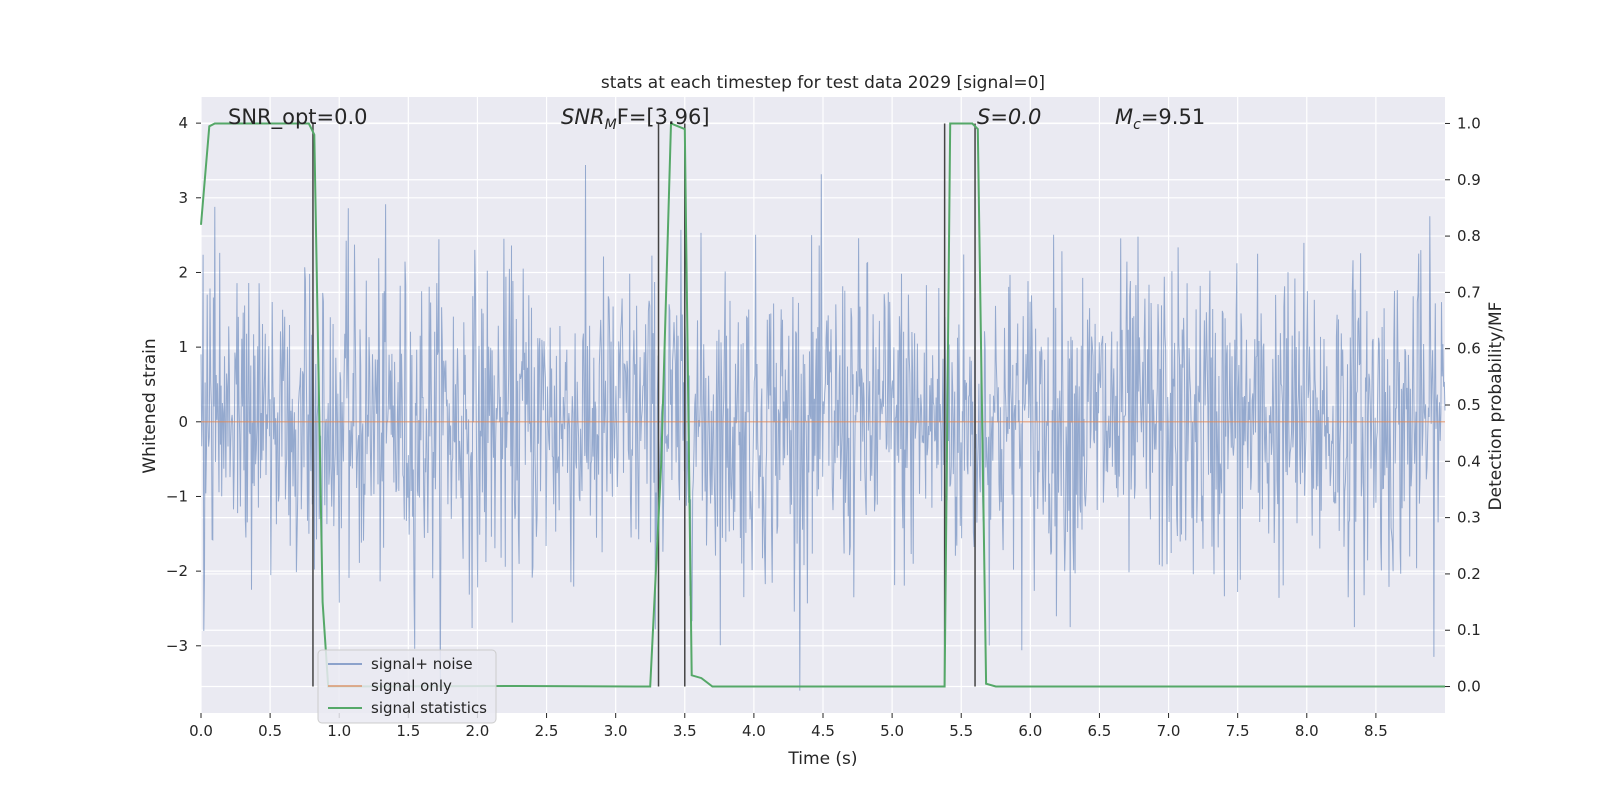 This screenshot has height=800, width=1600. Describe the element at coordinates (1469, 574) in the screenshot. I see `y2-tick-label-8: 0.2` at that location.